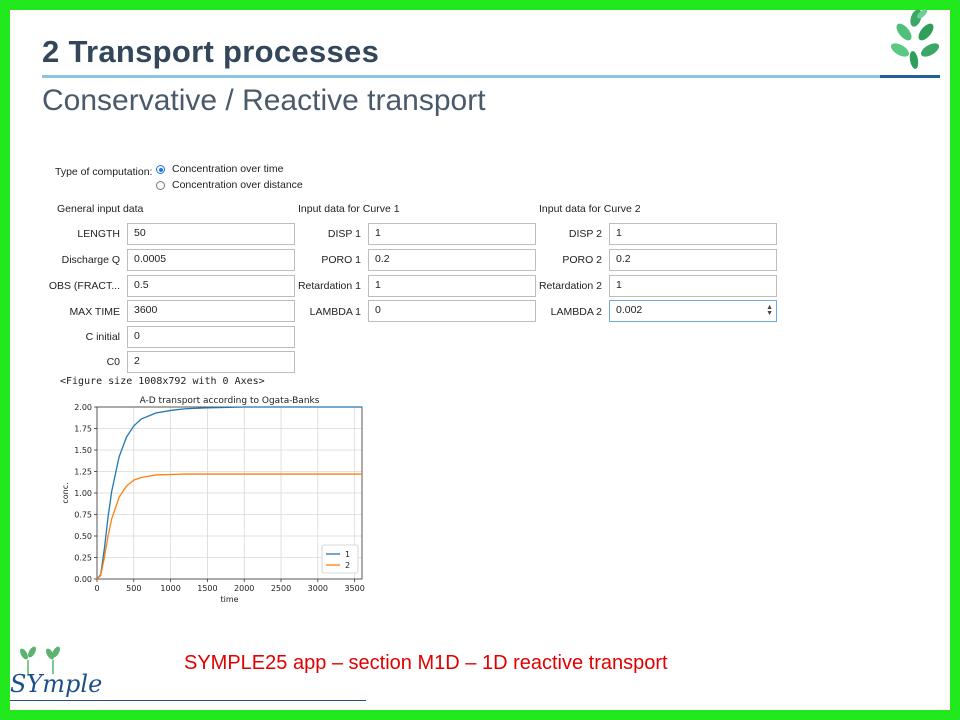  What do you see at coordinates (230, 401) in the screenshot?
I see `chart-title: A-D transport according to Ogata-Banks` at bounding box center [230, 401].